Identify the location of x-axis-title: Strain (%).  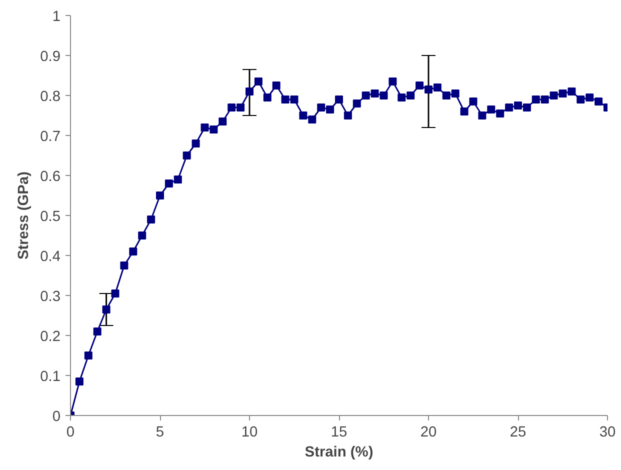
(339, 452).